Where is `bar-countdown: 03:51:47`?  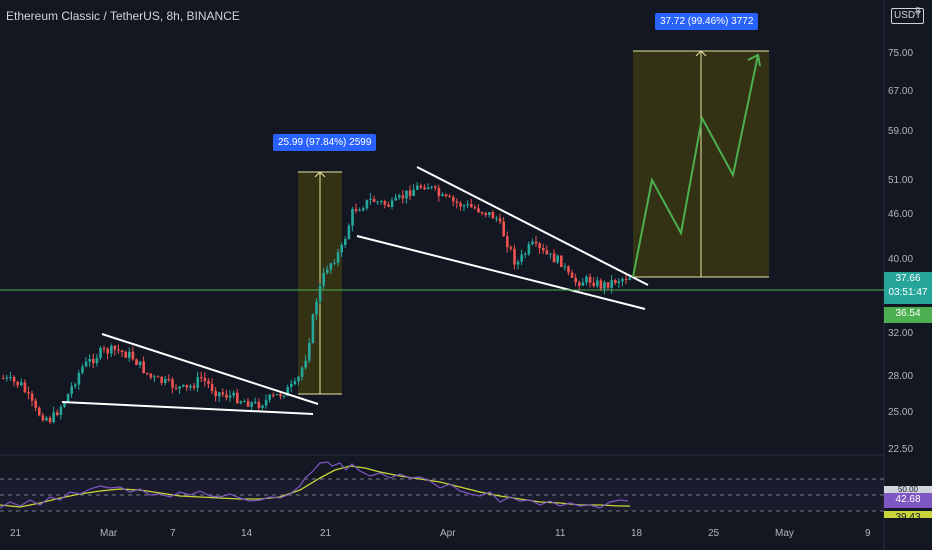
bar-countdown: 03:51:47 is located at coordinates (908, 292).